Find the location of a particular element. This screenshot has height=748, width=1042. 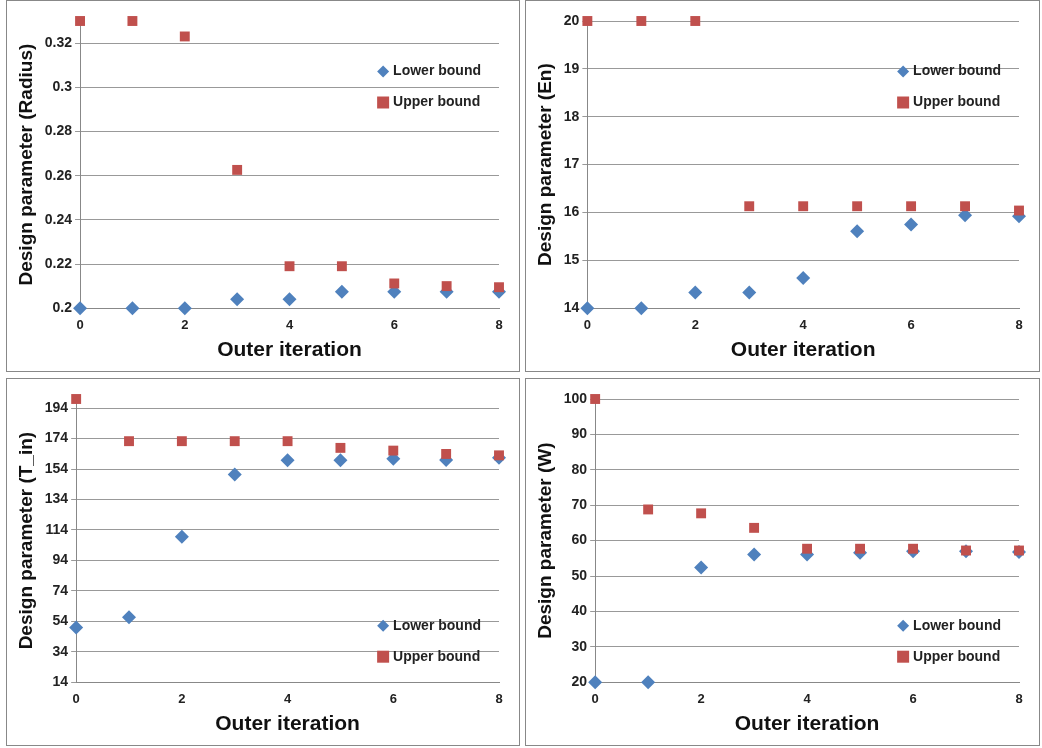

y-axis-title: Design parameter (En) is located at coordinates (544, 164).